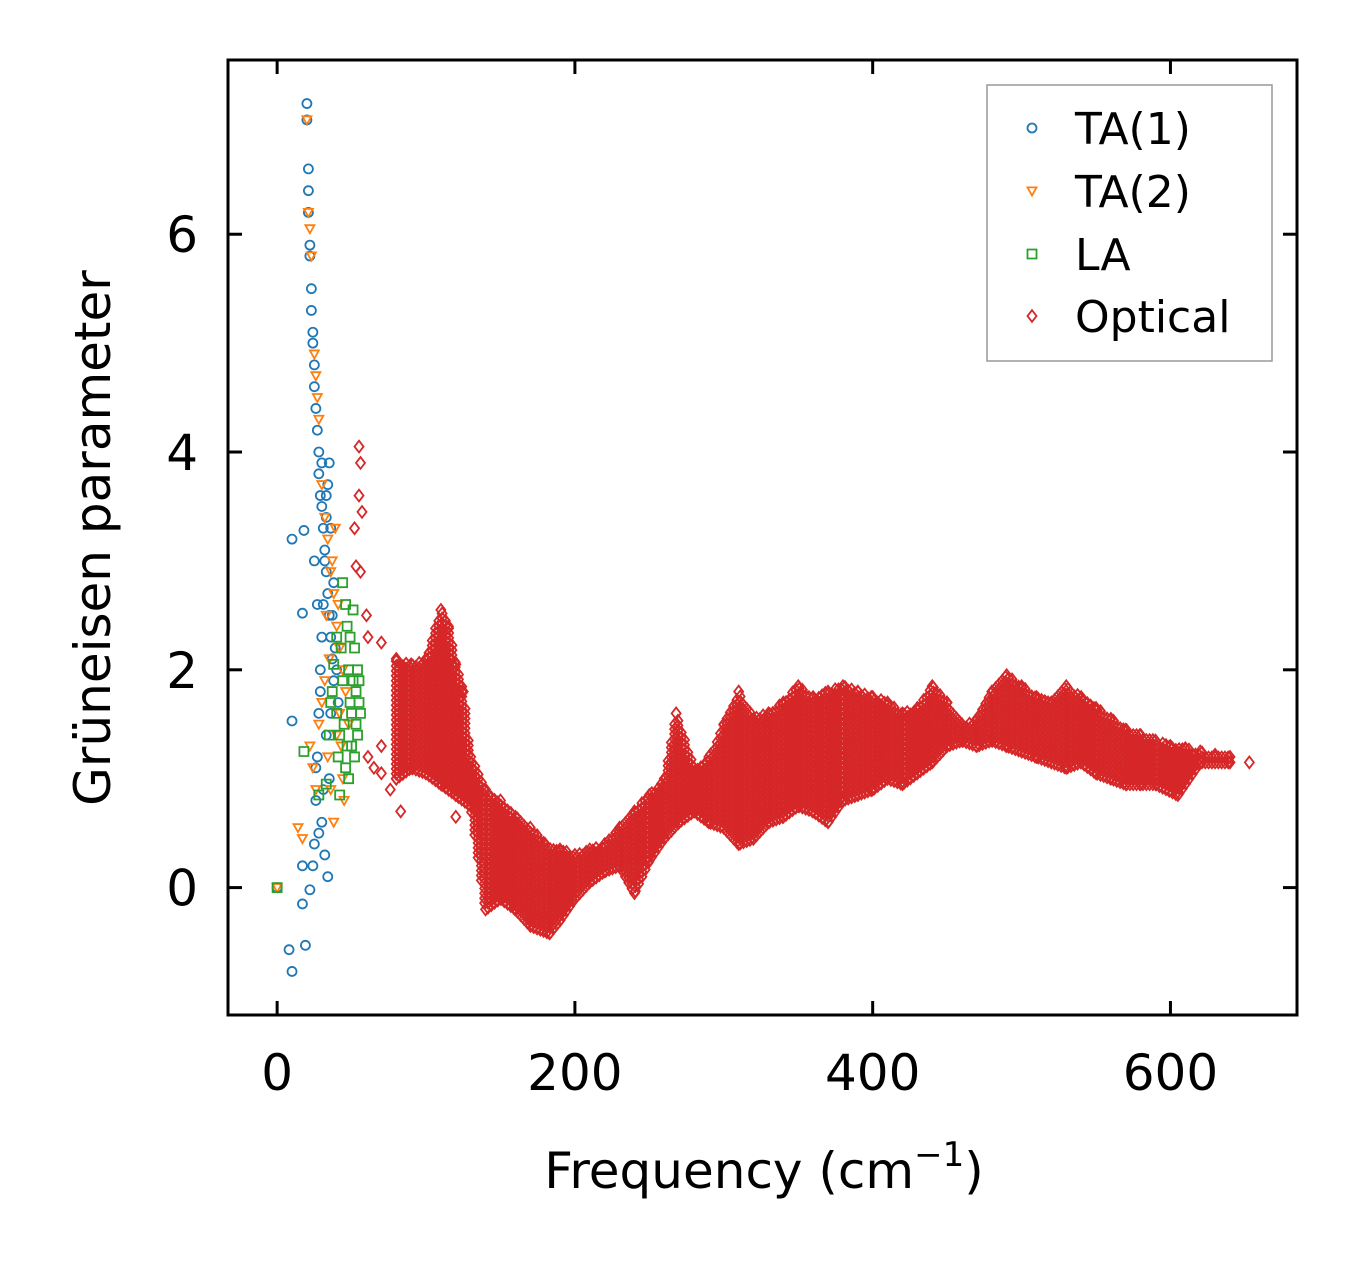 The width and height of the screenshot is (1357, 1264). Describe the element at coordinates (1032, 128) in the screenshot. I see `legend-marker-ta1` at that location.